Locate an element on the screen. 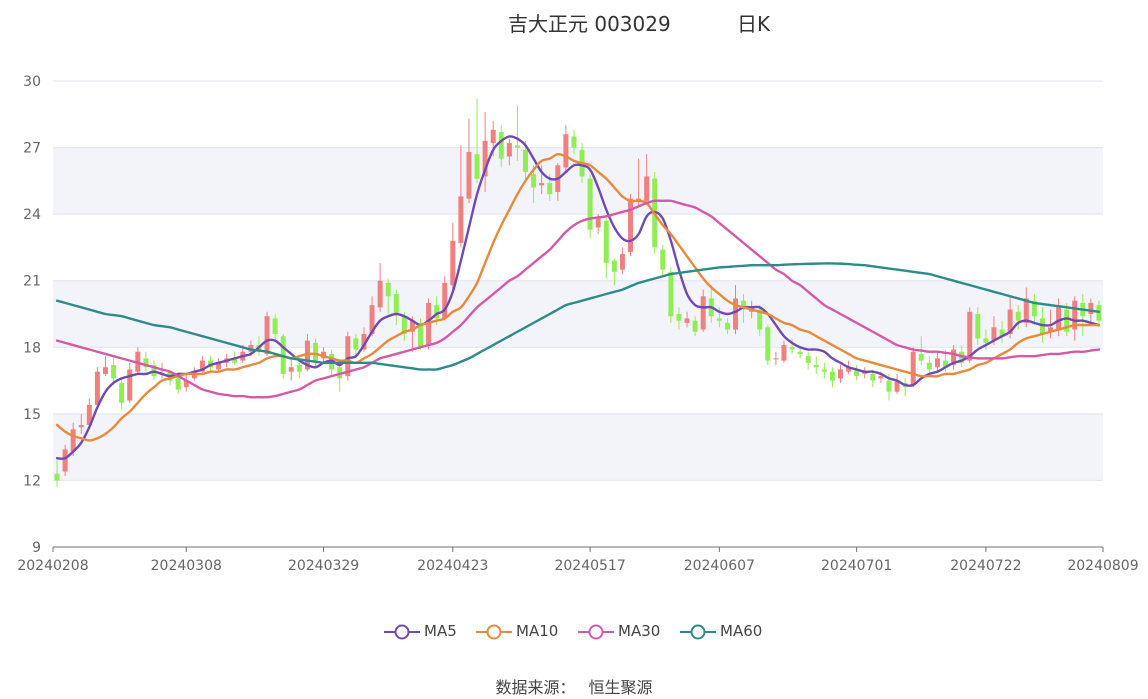 This screenshot has height=699, width=1148. y-tick-label: 21 is located at coordinates (32, 282).